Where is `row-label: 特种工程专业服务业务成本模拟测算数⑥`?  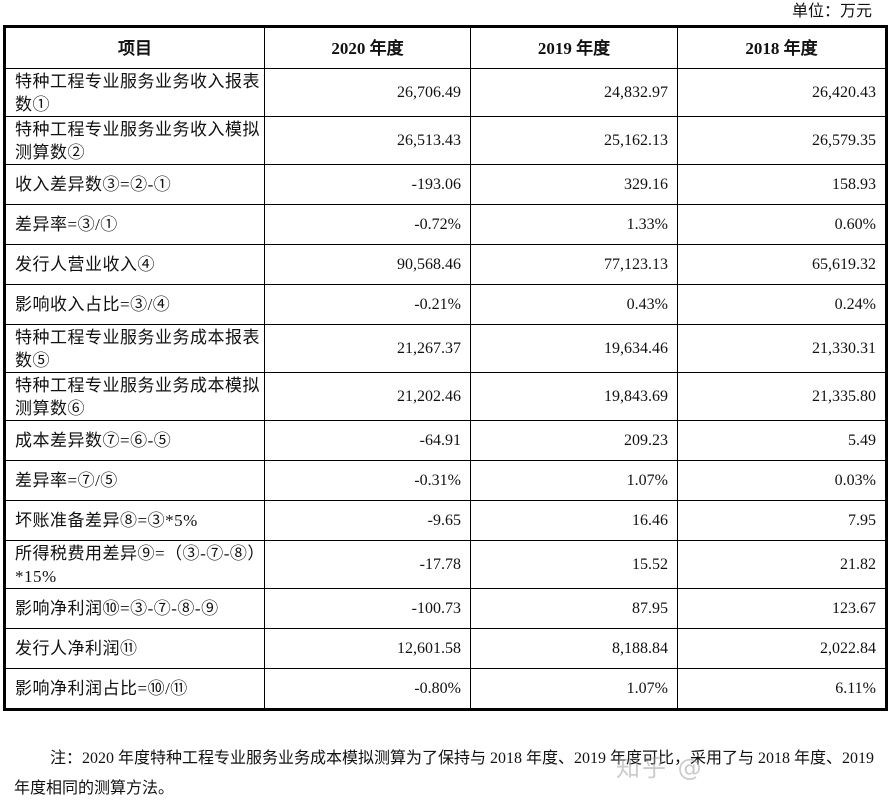
row-label: 特种工程专业服务业务成本模拟测算数⑥ is located at coordinates (134, 396).